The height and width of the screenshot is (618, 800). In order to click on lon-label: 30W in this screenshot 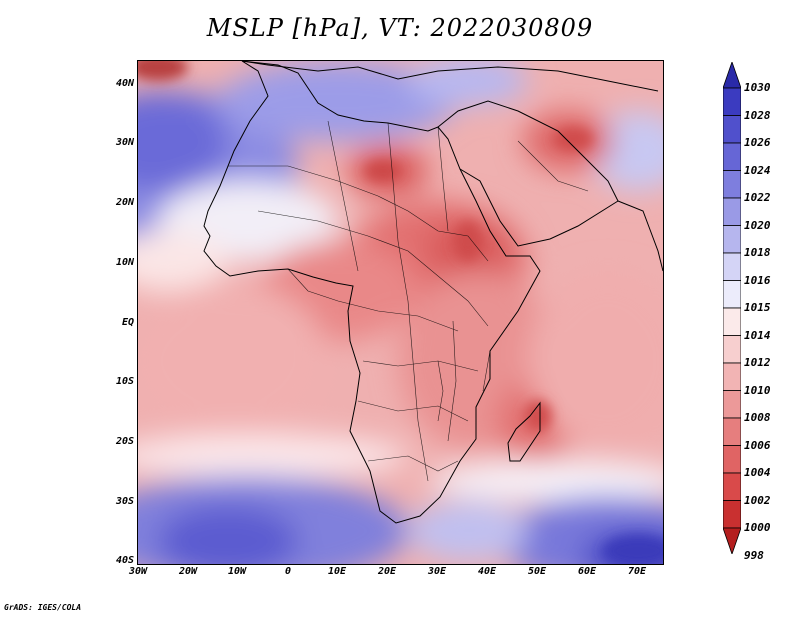, I will do `click(138, 571)`.